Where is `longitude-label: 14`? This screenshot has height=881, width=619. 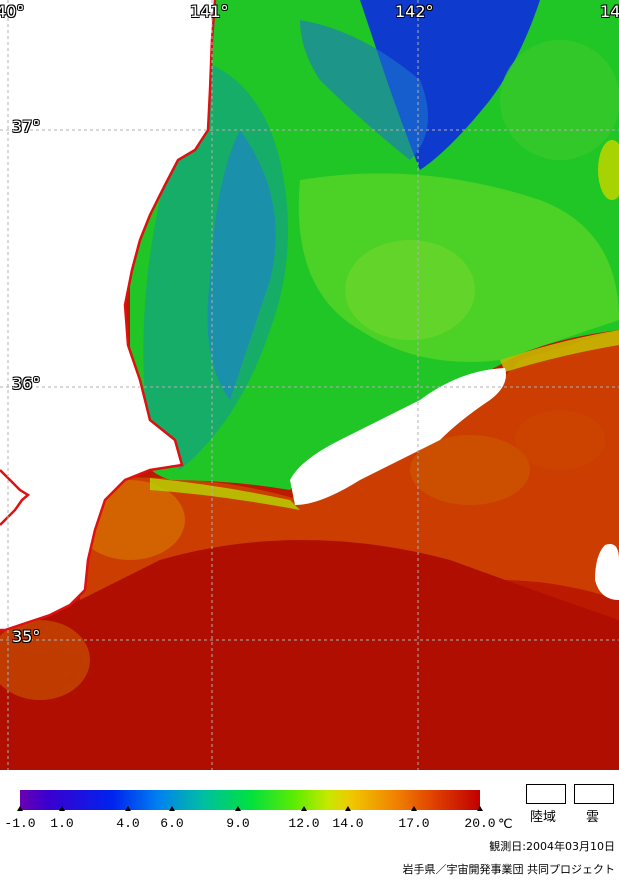
longitude-label: 14 is located at coordinates (609, 11).